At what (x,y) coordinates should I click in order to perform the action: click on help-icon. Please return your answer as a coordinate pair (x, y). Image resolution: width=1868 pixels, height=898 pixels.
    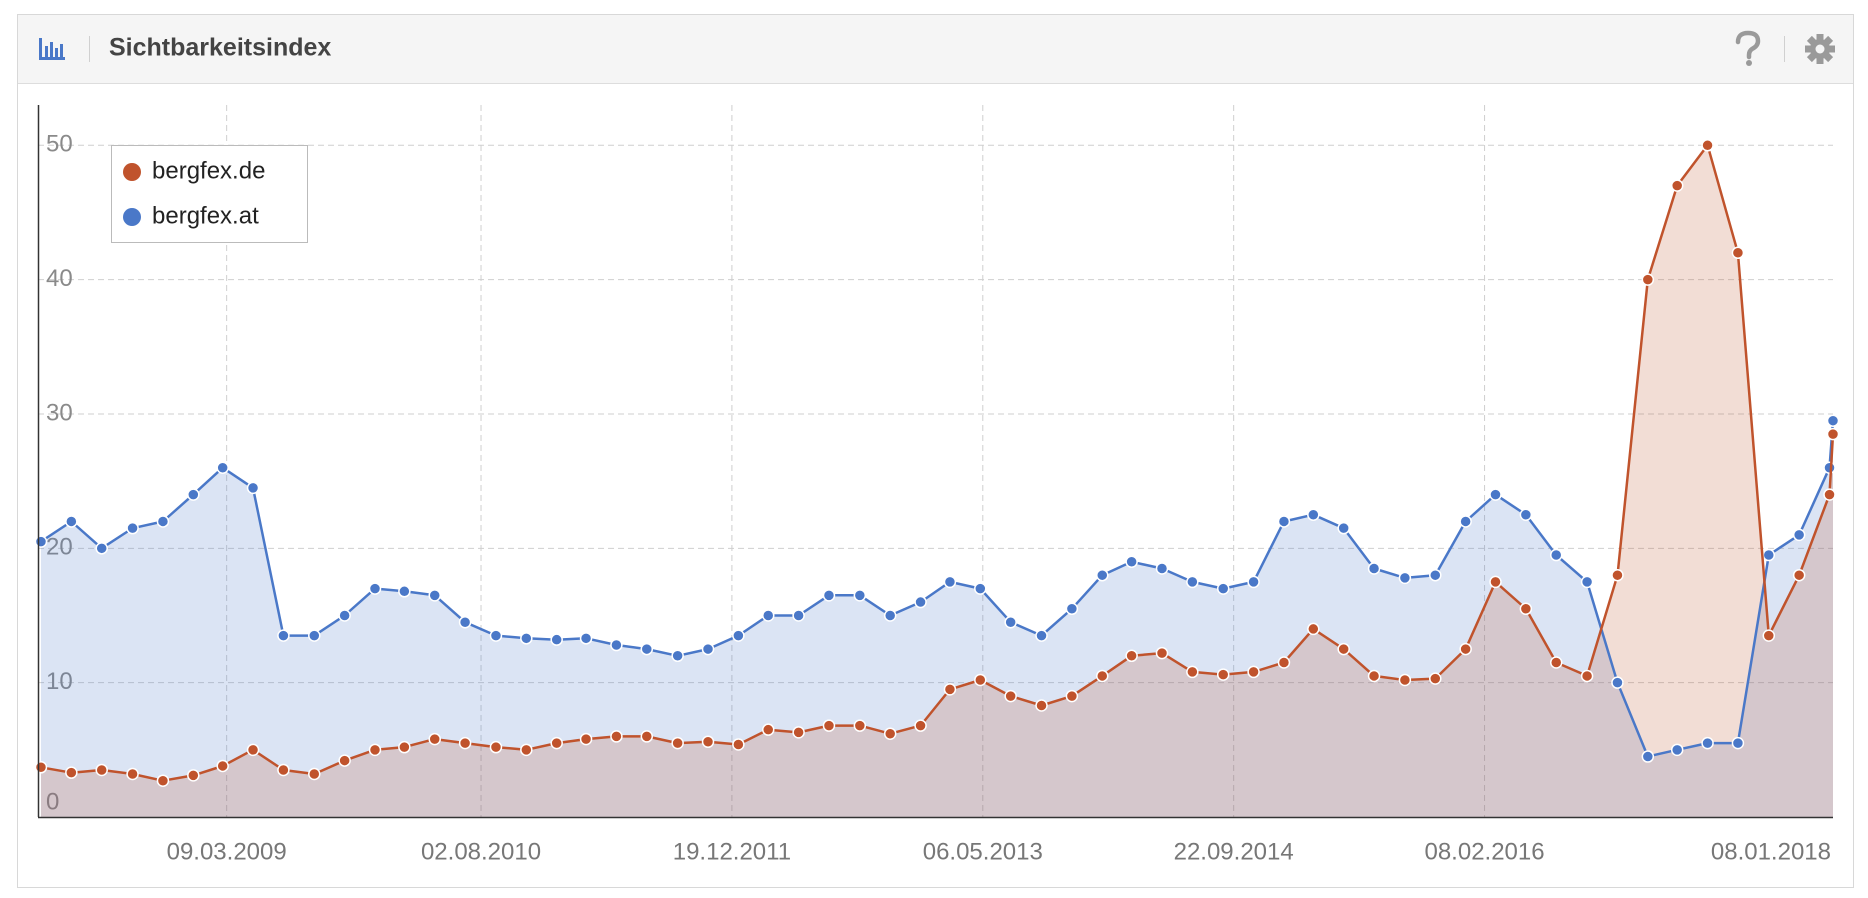
    Looking at the image, I should click on (1748, 48).